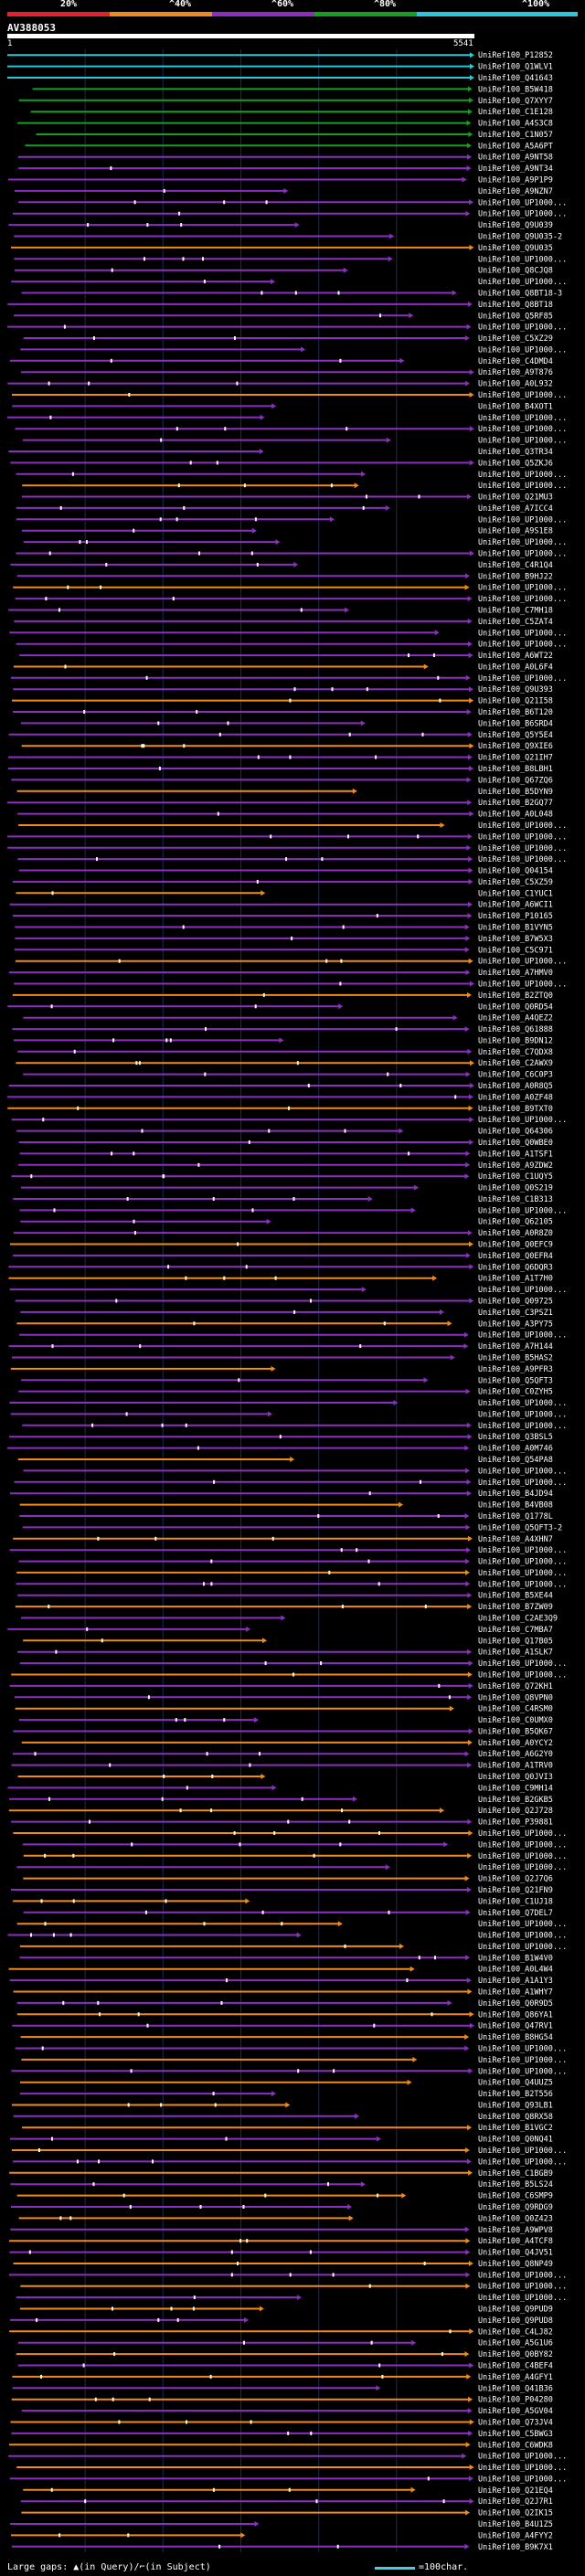  What do you see at coordinates (286, 2310) in the screenshot?
I see `hit-row: UniRef100_Q9PUD9` at bounding box center [286, 2310].